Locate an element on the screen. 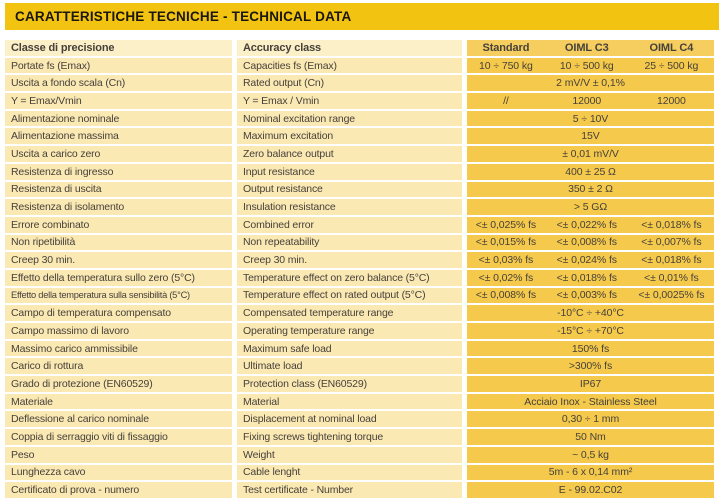 This screenshot has width=719, height=502. value-cell-span: 15V is located at coordinates (590, 136).